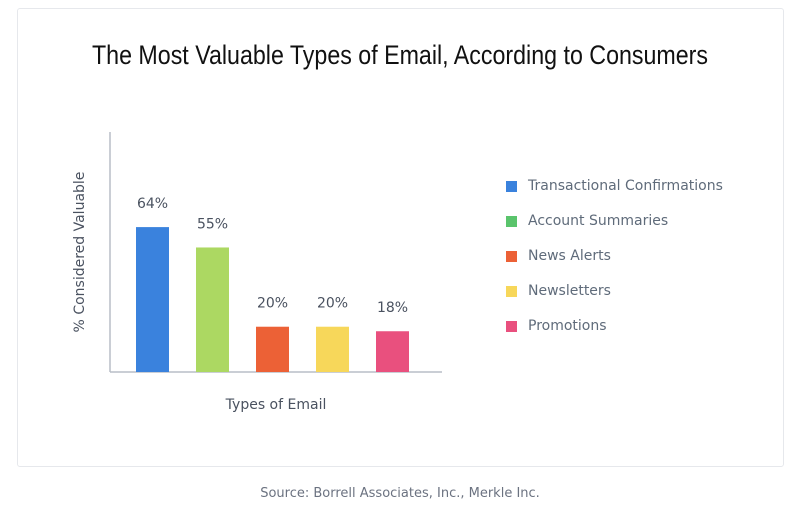 Image resolution: width=800 pixels, height=518 pixels. I want to click on legend-item: News Alerts, so click(614, 265).